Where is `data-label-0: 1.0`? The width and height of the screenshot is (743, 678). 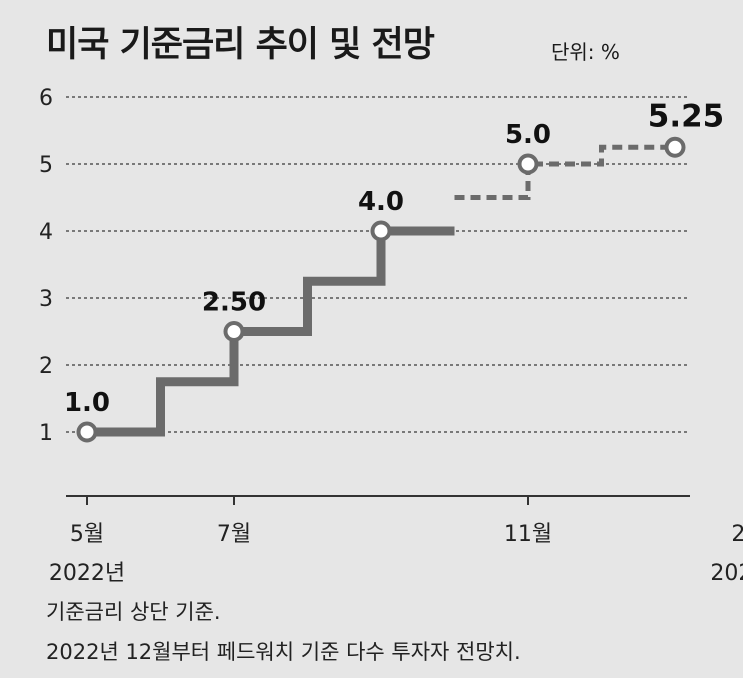 data-label-0: 1.0 is located at coordinates (87, 403).